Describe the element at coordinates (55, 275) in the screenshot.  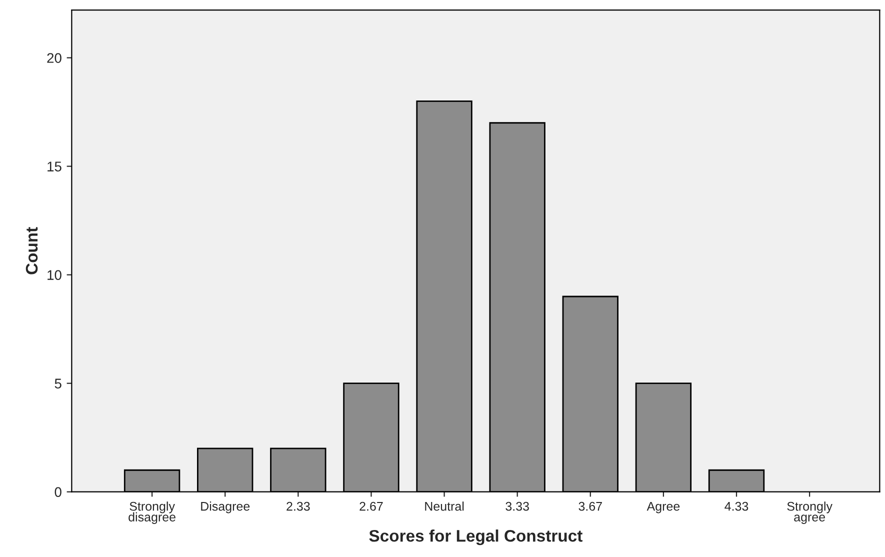
I see `y-tick-label: 10` at that location.